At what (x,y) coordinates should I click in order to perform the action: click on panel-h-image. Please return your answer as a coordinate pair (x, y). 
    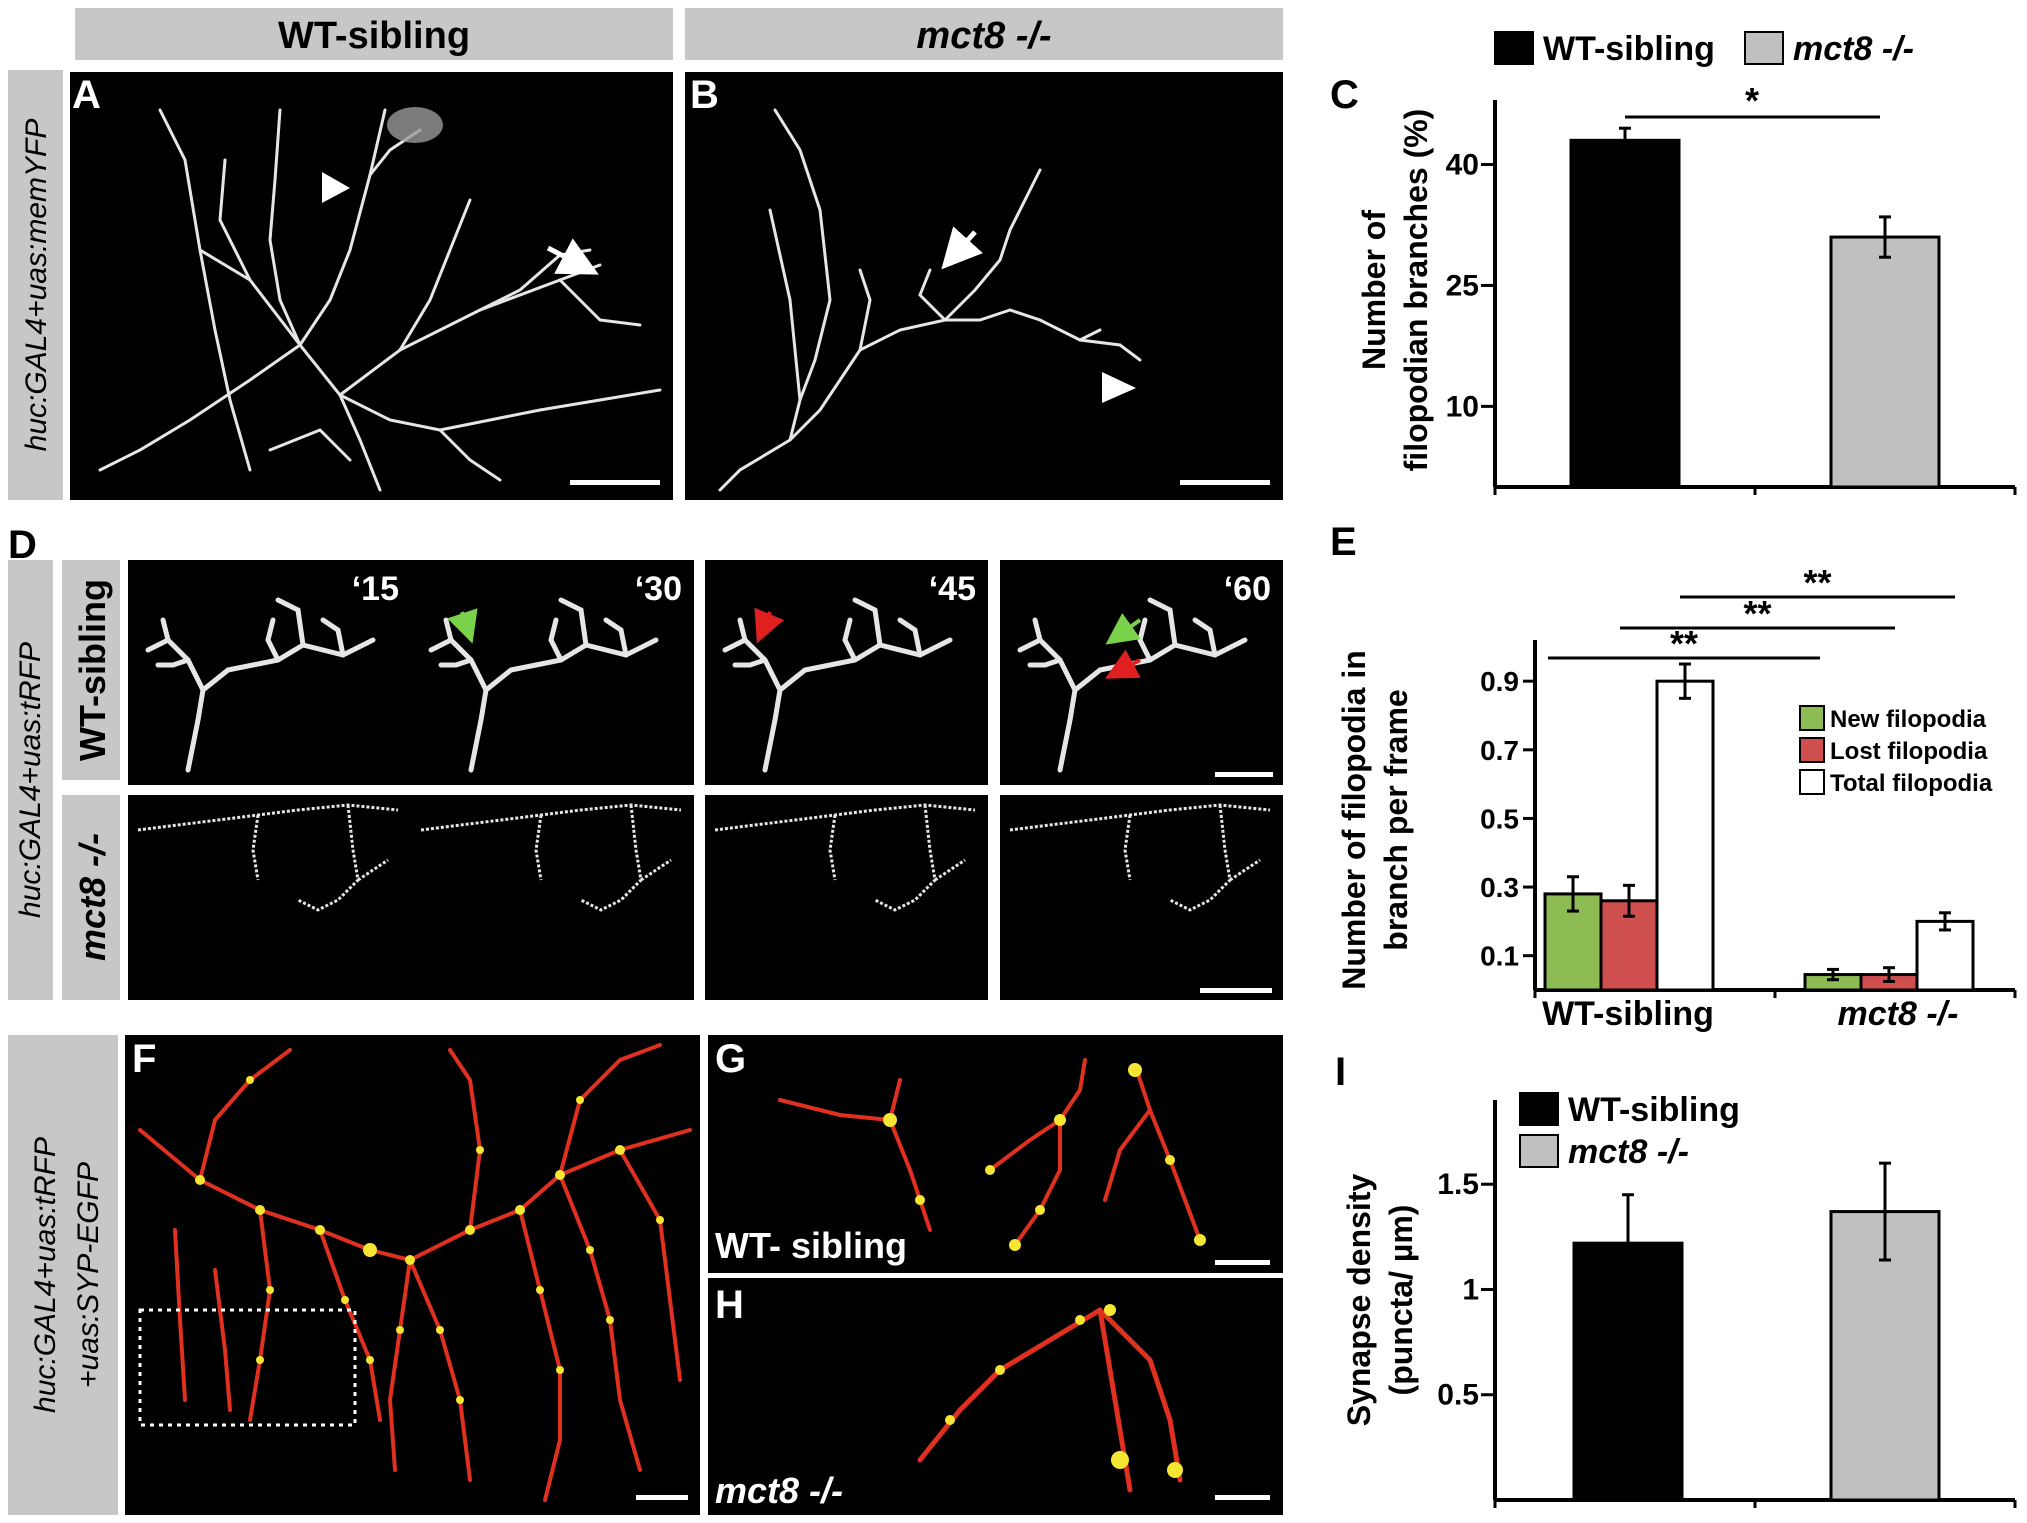
    Looking at the image, I should click on (995, 1396).